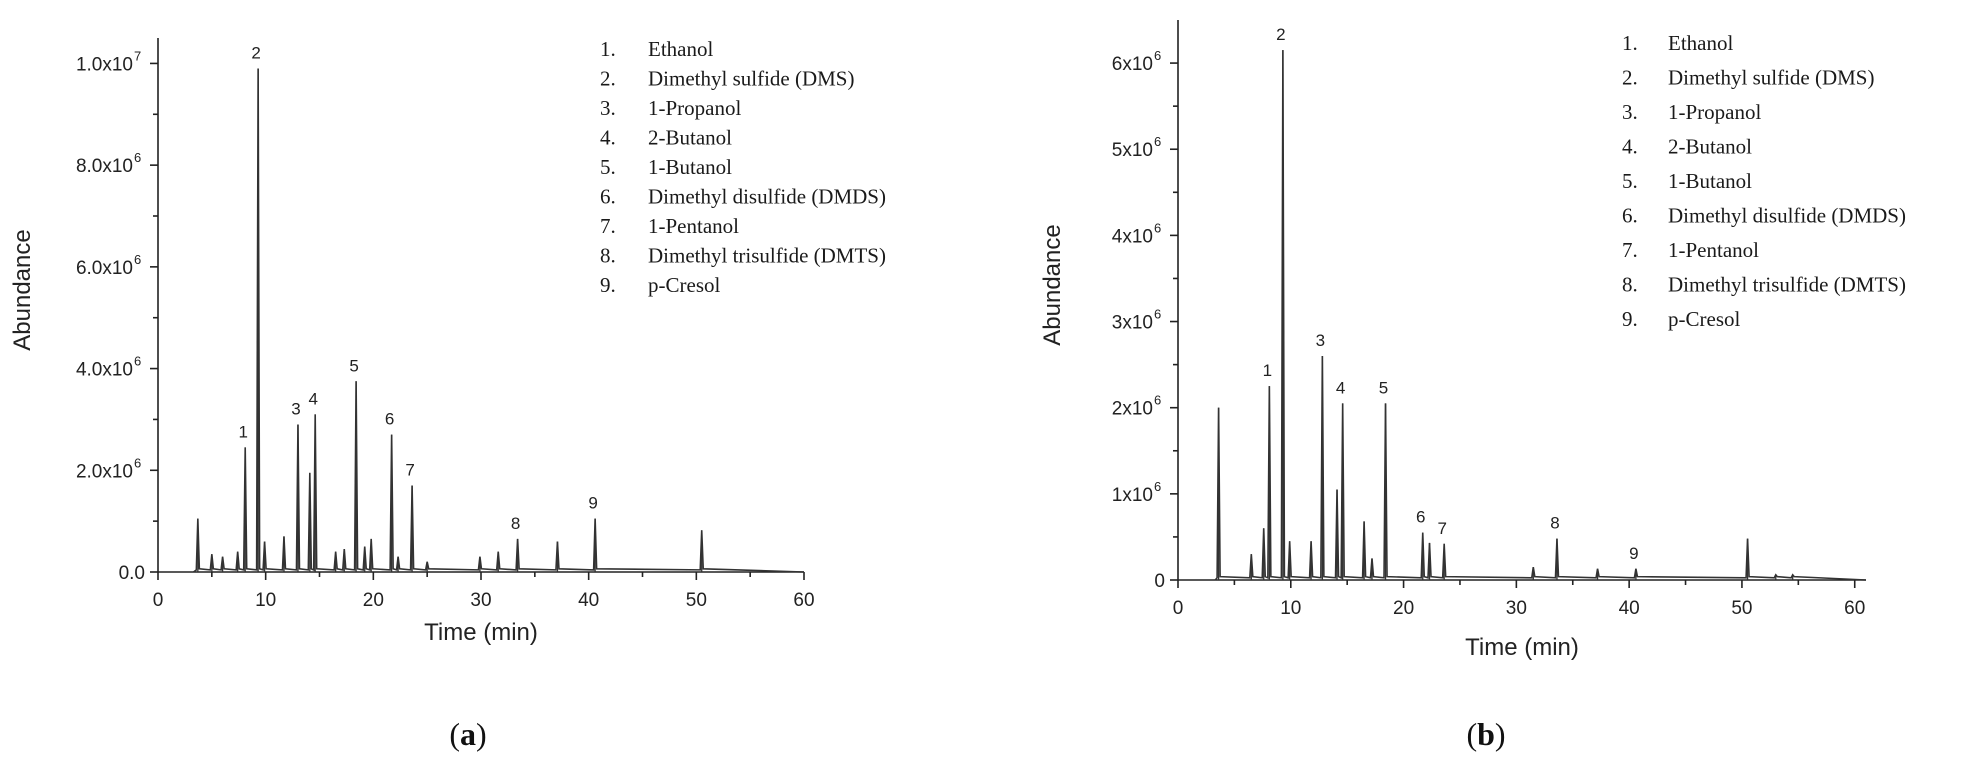  Describe the element at coordinates (1710, 181) in the screenshot. I see `legend-compound-name: 1-Butanol` at that location.